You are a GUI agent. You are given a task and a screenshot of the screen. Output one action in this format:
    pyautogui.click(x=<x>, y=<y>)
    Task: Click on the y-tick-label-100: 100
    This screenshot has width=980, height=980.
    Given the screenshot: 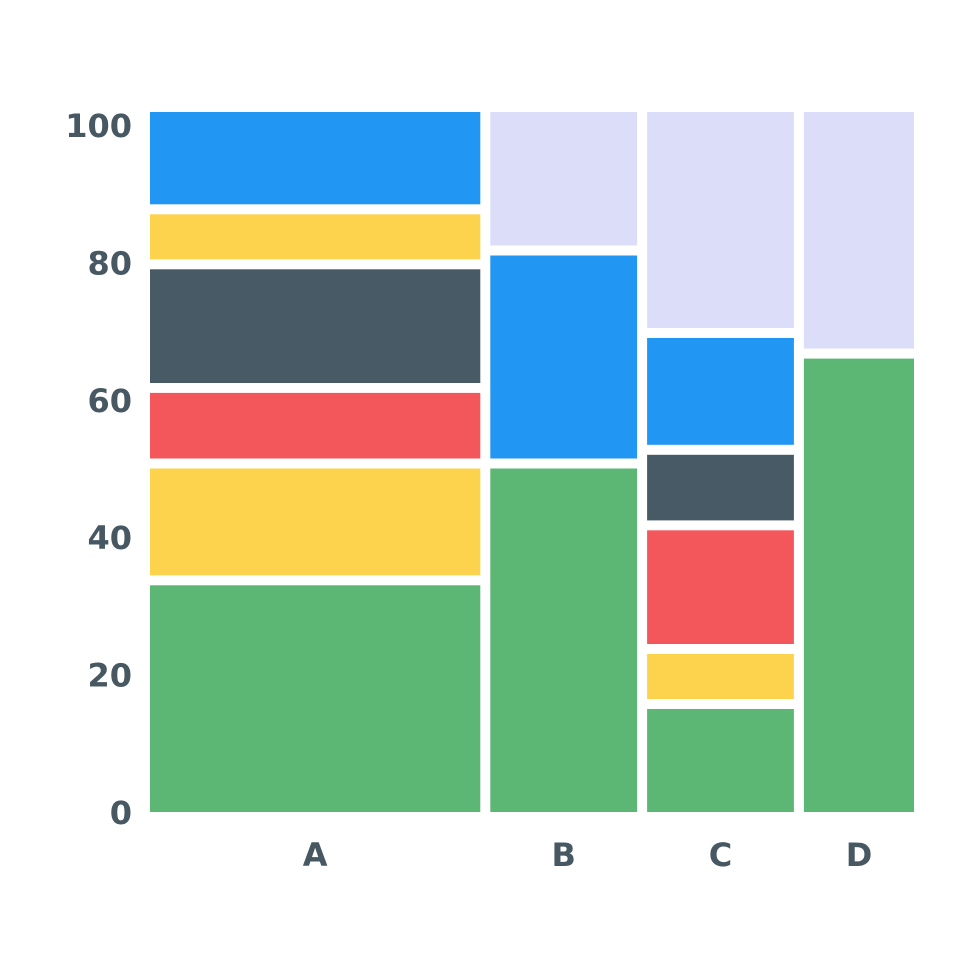 What is the action you would take?
    pyautogui.click(x=98, y=126)
    